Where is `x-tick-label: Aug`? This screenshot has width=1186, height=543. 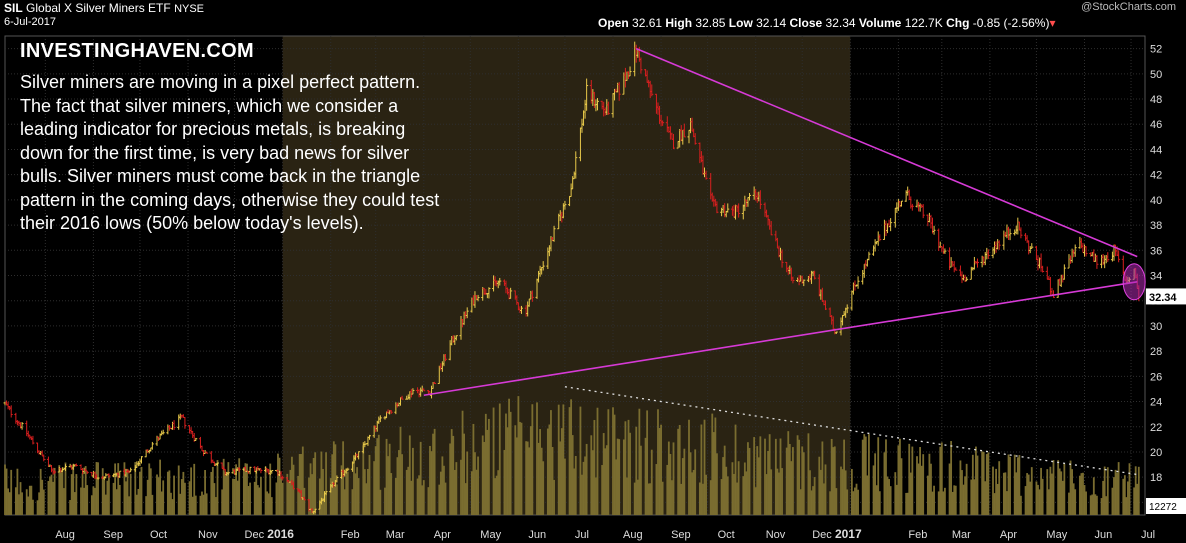
x-tick-label: Aug is located at coordinates (65, 535).